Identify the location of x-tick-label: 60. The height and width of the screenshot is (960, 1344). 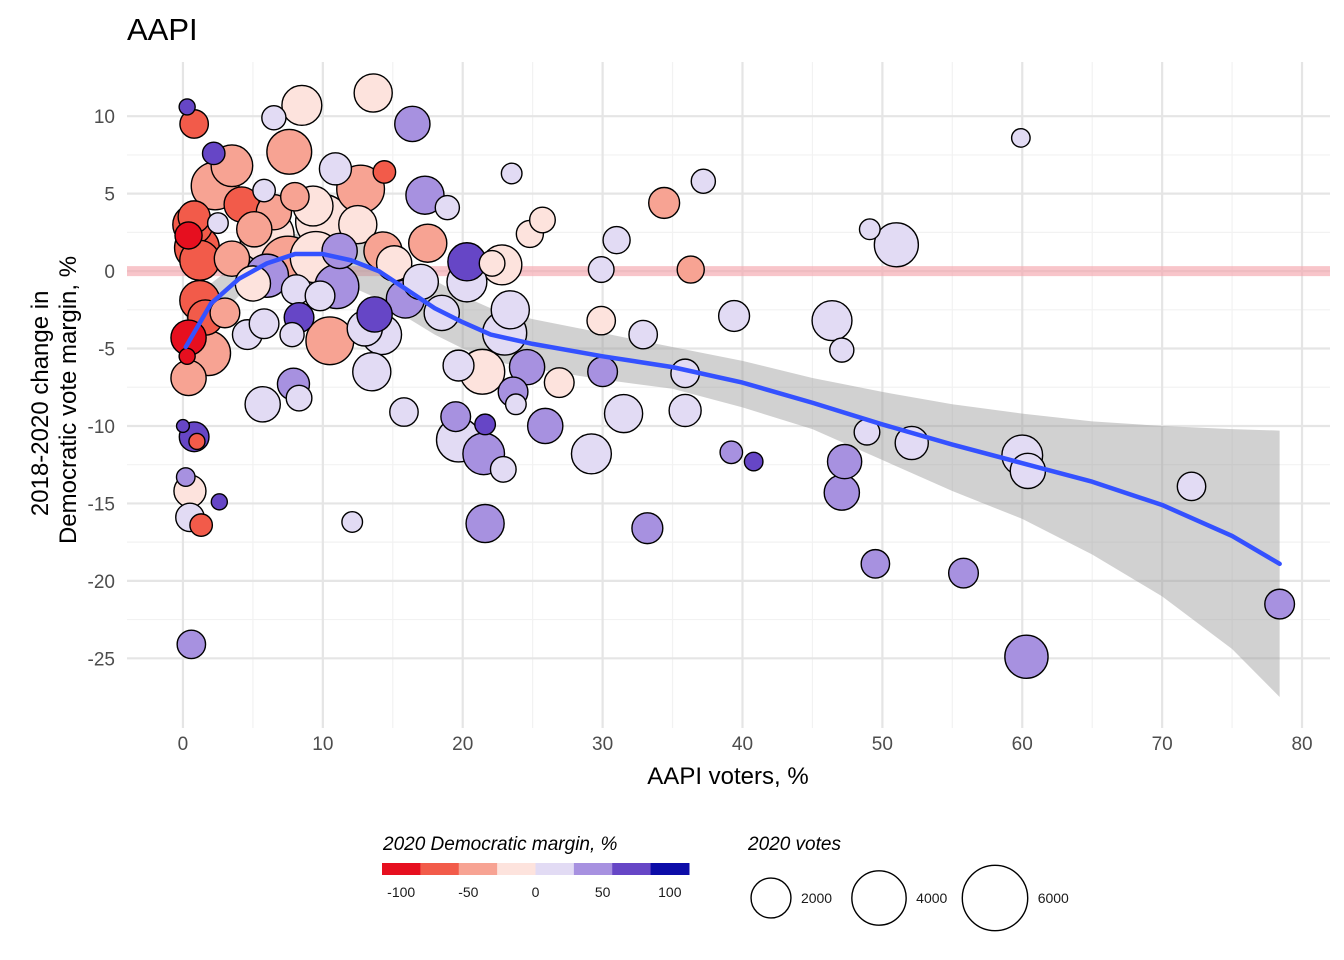
(1022, 744).